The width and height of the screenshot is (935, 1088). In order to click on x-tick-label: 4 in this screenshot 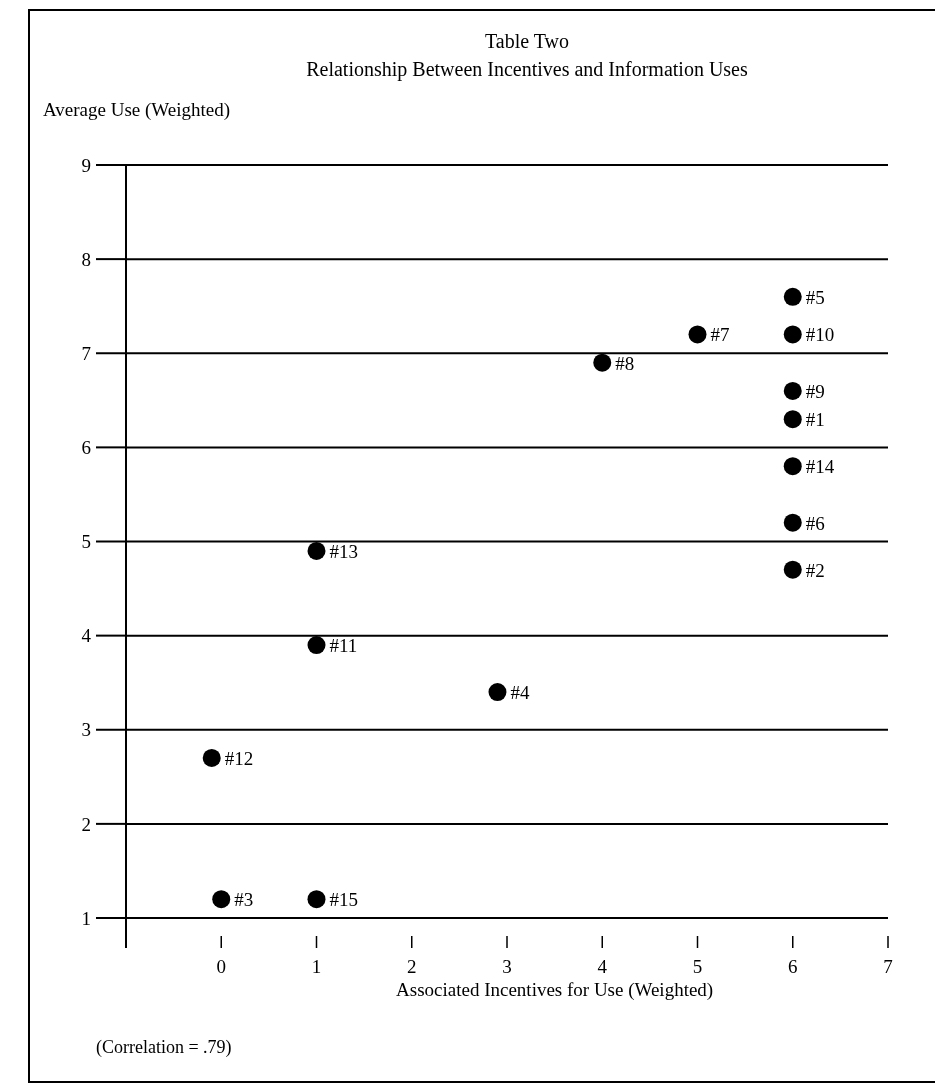, I will do `click(602, 966)`.